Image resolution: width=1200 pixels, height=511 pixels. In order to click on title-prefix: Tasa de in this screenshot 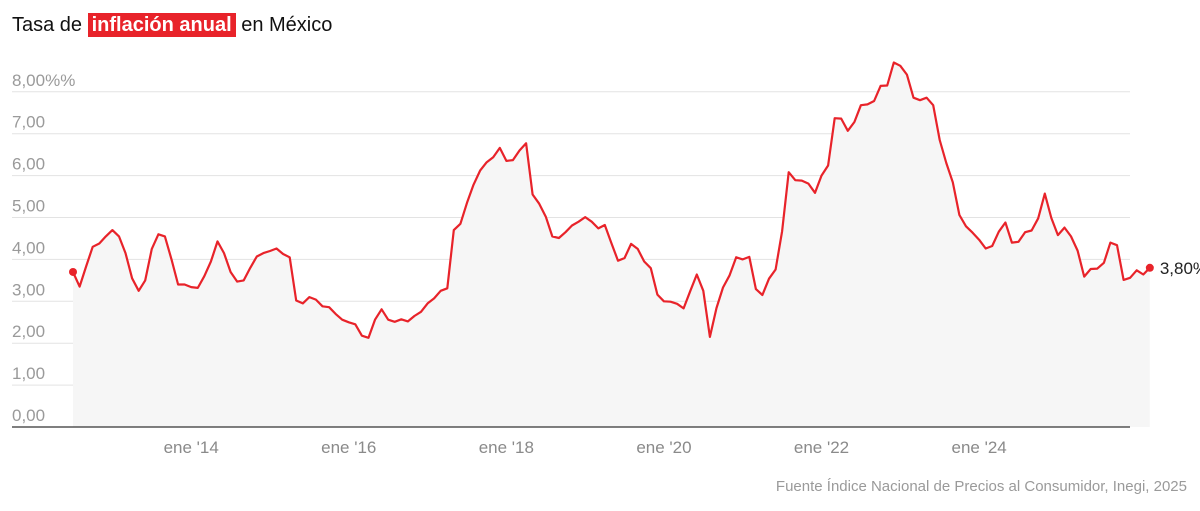, I will do `click(47, 25)`.